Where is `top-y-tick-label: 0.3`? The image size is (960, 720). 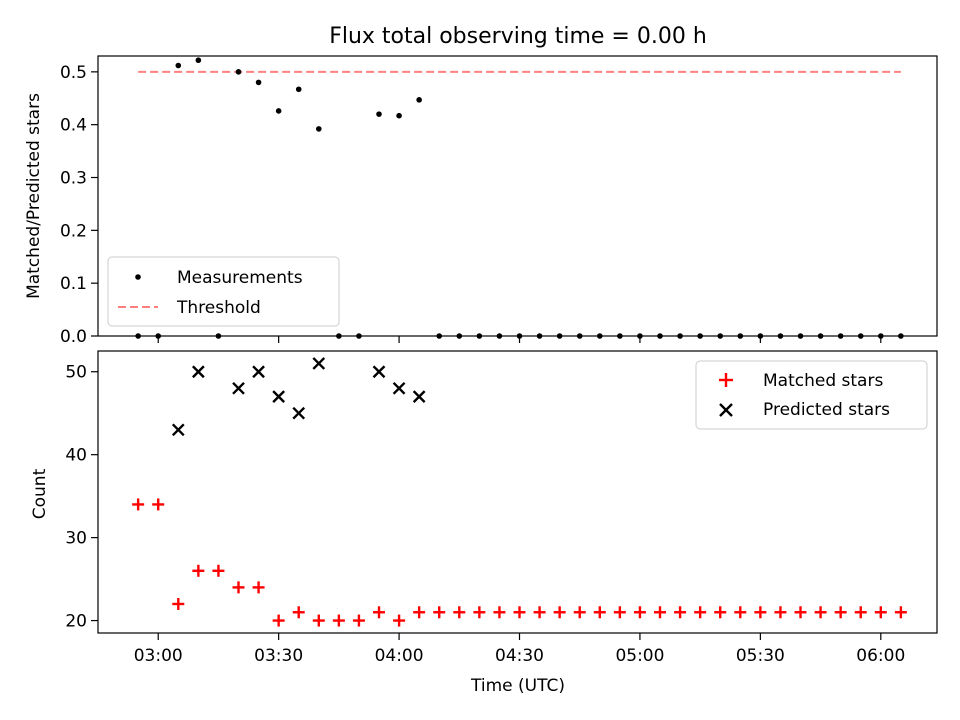 top-y-tick-label: 0.3 is located at coordinates (73, 179).